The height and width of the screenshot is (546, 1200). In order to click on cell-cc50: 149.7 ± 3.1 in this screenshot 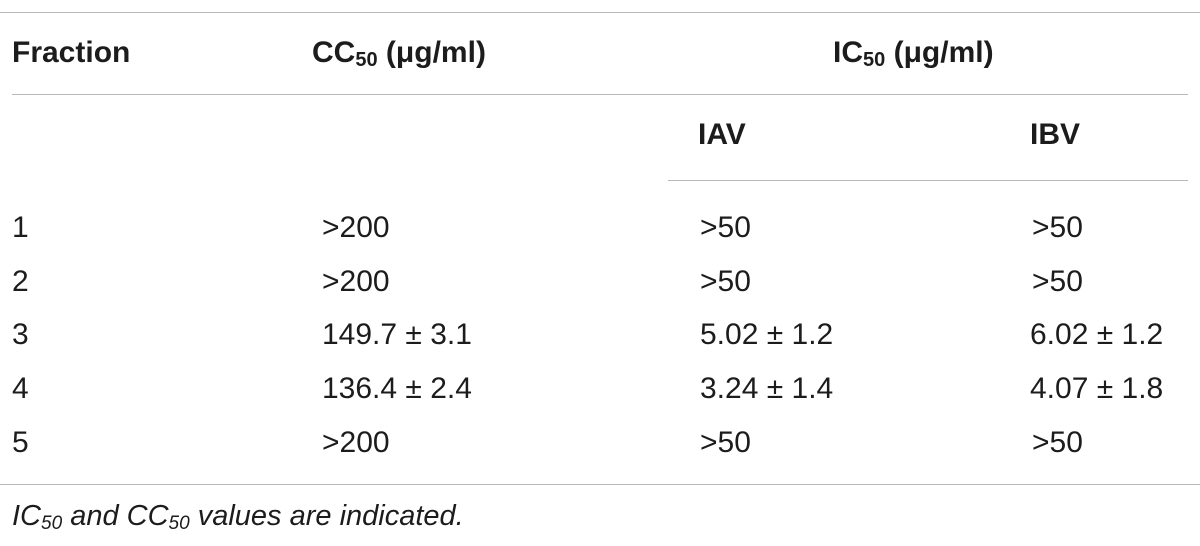, I will do `click(397, 334)`.